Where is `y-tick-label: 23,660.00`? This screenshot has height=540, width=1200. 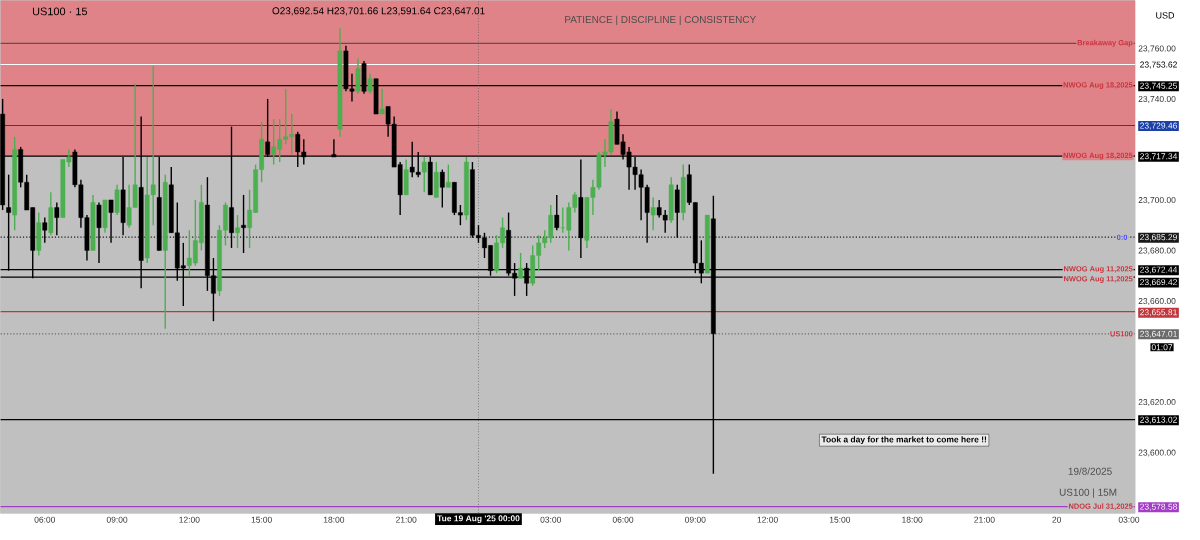 y-tick-label: 23,660.00 is located at coordinates (1157, 301).